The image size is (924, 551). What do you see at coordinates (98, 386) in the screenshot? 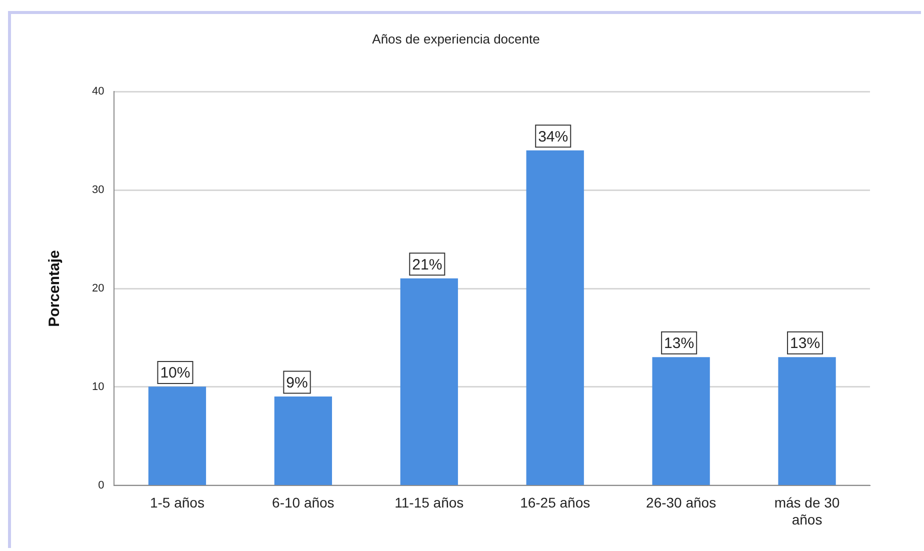
I see `y-tick-label: 10` at bounding box center [98, 386].